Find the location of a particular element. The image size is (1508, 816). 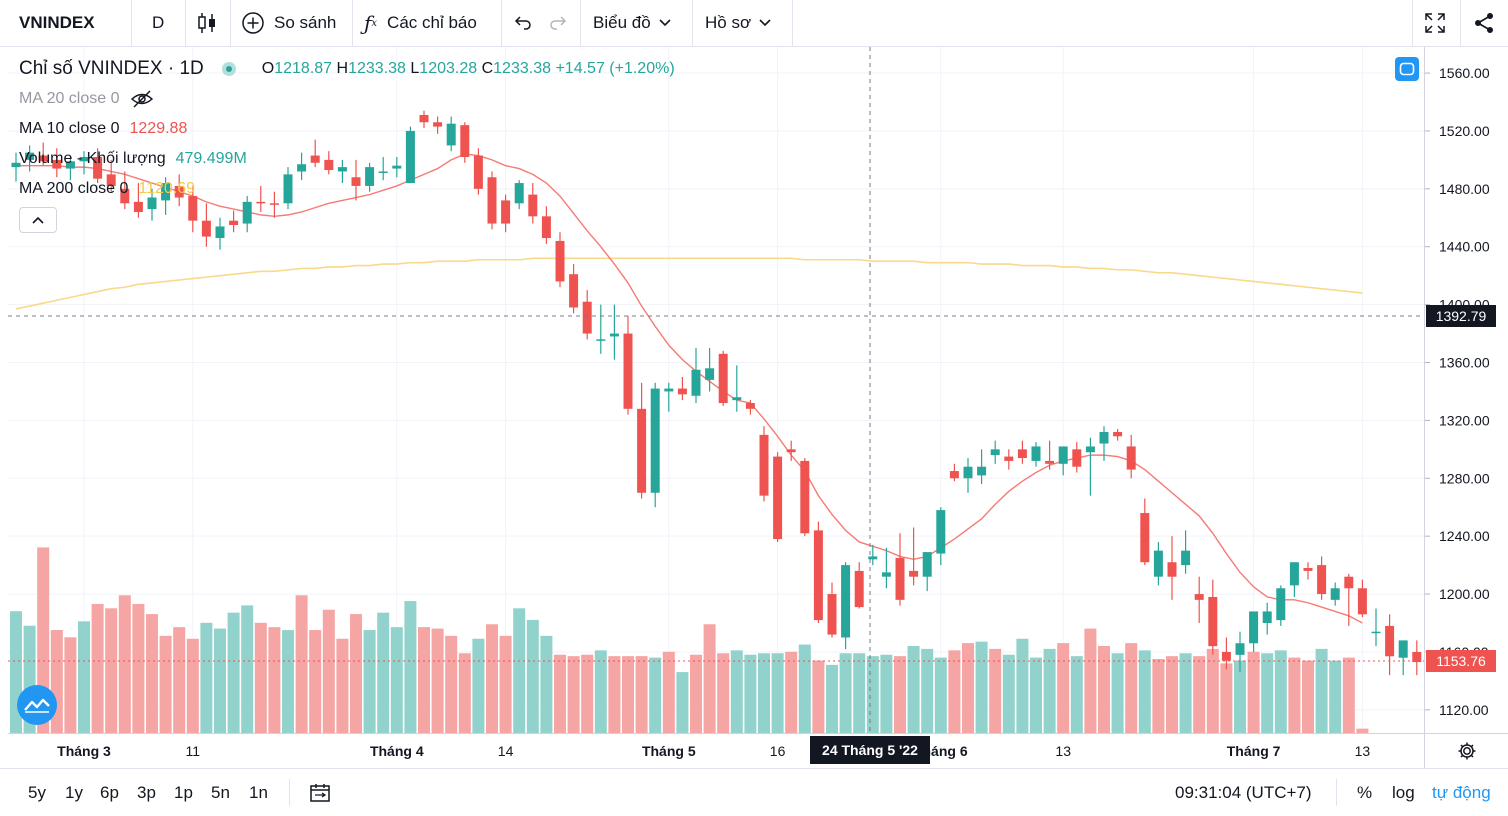

change-value: +14.57 (+1.20%) is located at coordinates (615, 68).